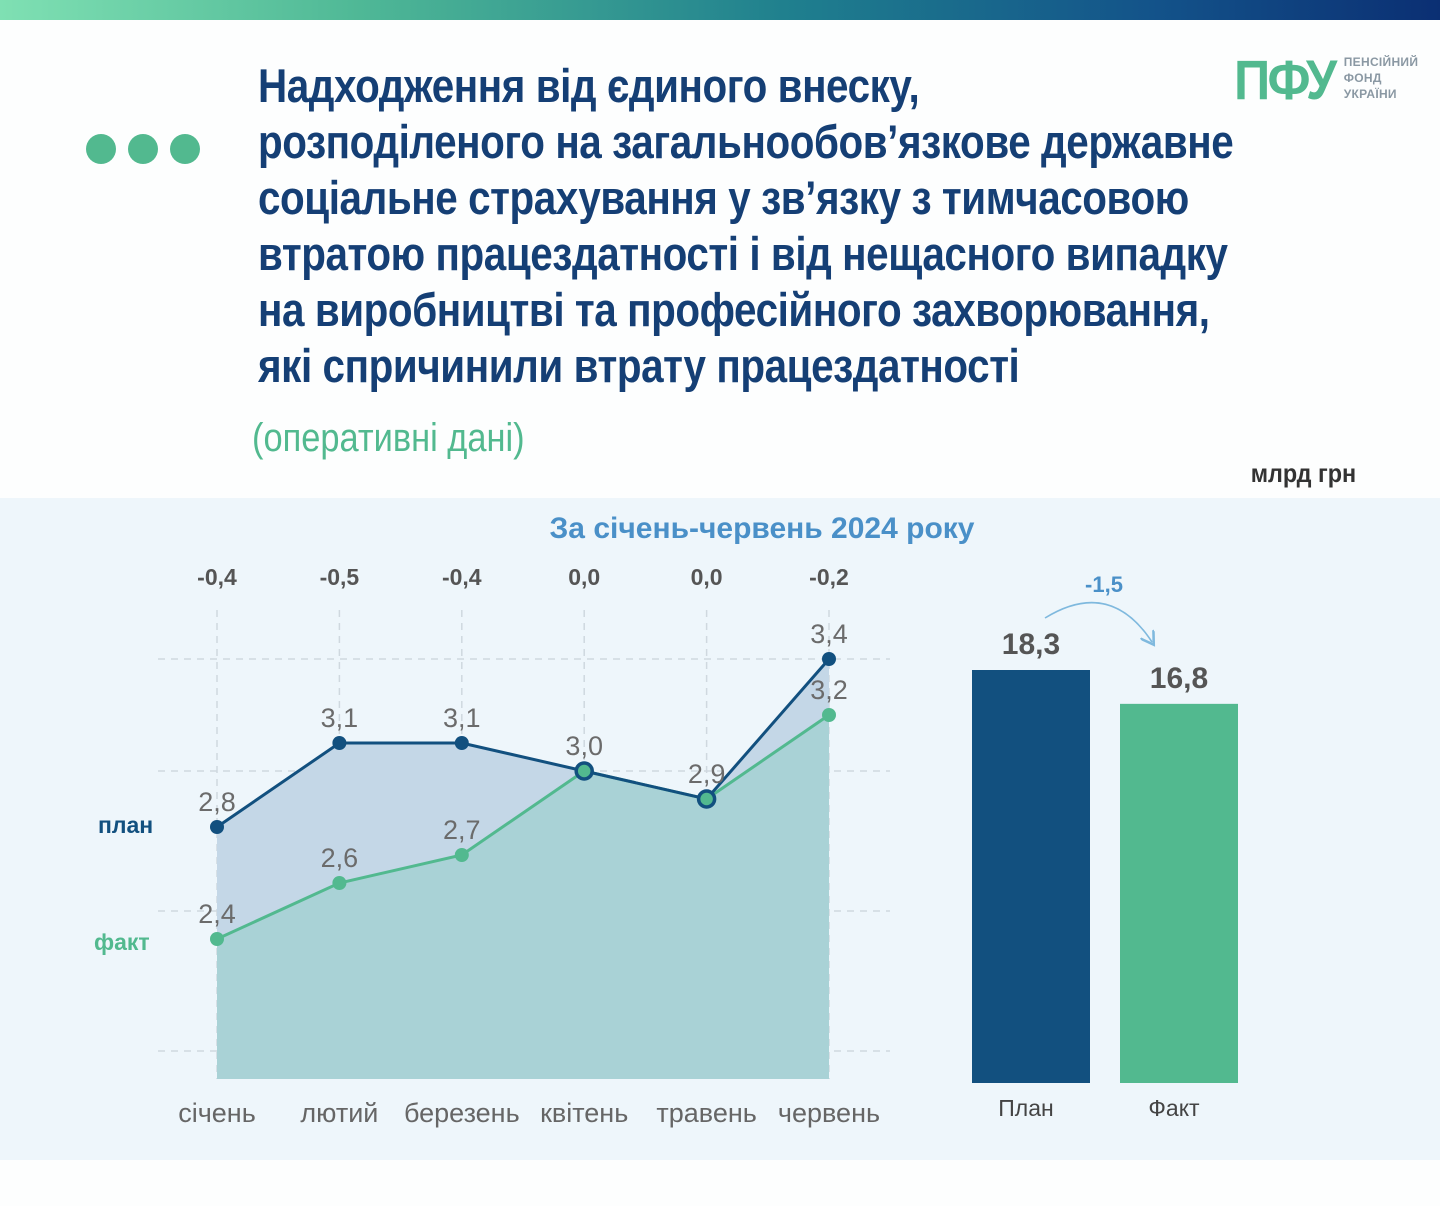  What do you see at coordinates (829, 690) in the screenshot?
I see `data-label-fact: 3,2` at bounding box center [829, 690].